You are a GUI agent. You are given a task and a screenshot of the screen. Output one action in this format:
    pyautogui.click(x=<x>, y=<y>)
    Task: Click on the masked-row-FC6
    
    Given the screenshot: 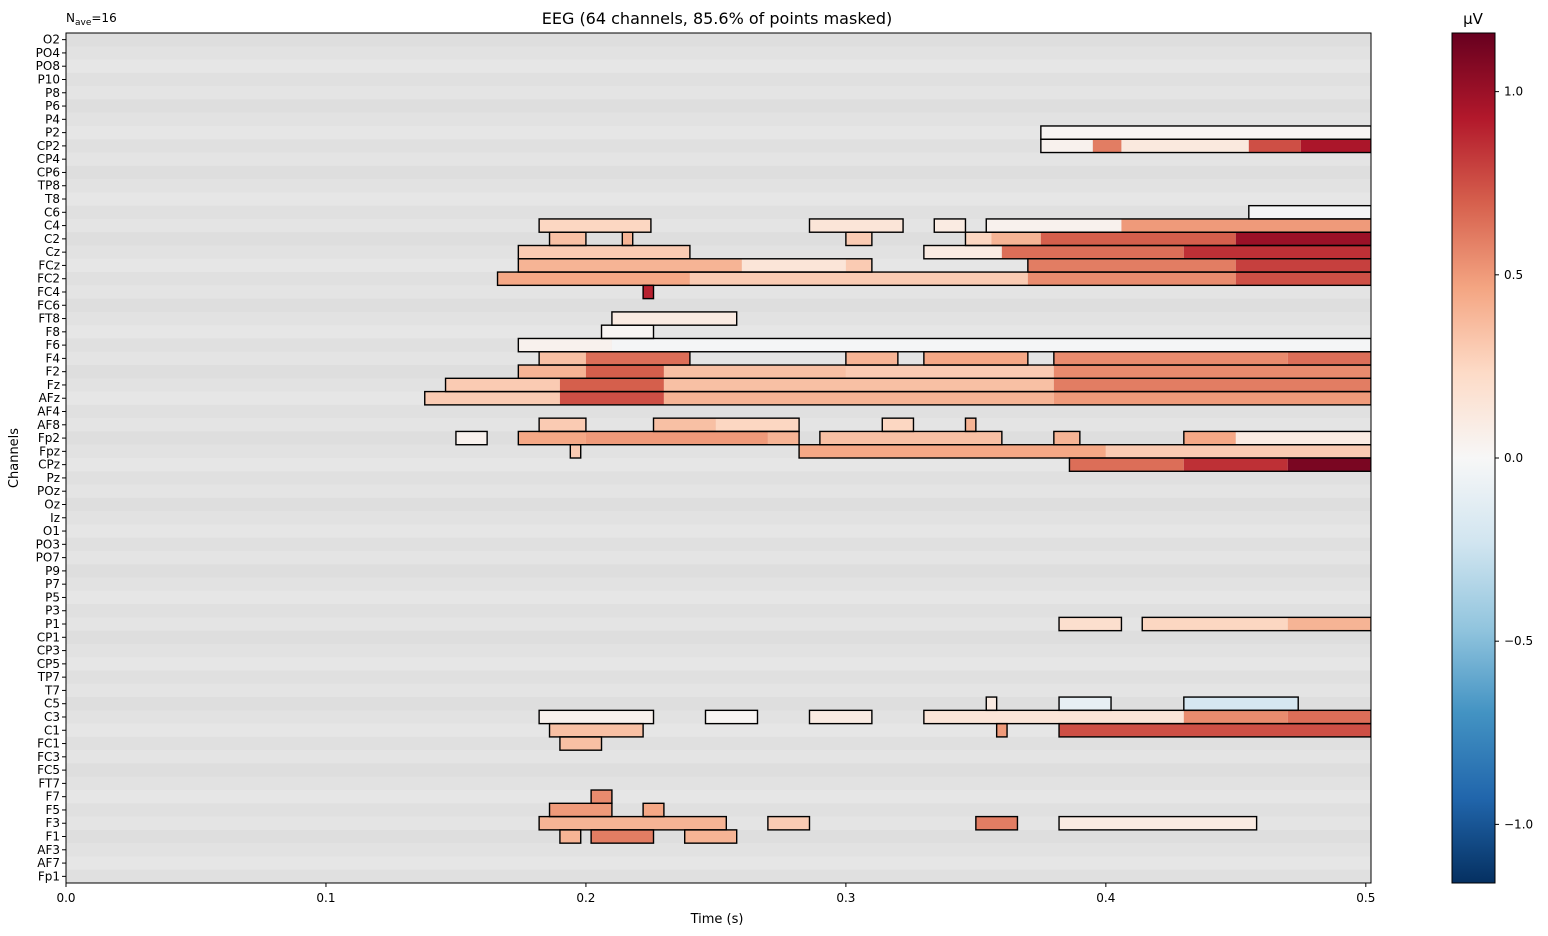 What is the action you would take?
    pyautogui.click(x=718, y=305)
    